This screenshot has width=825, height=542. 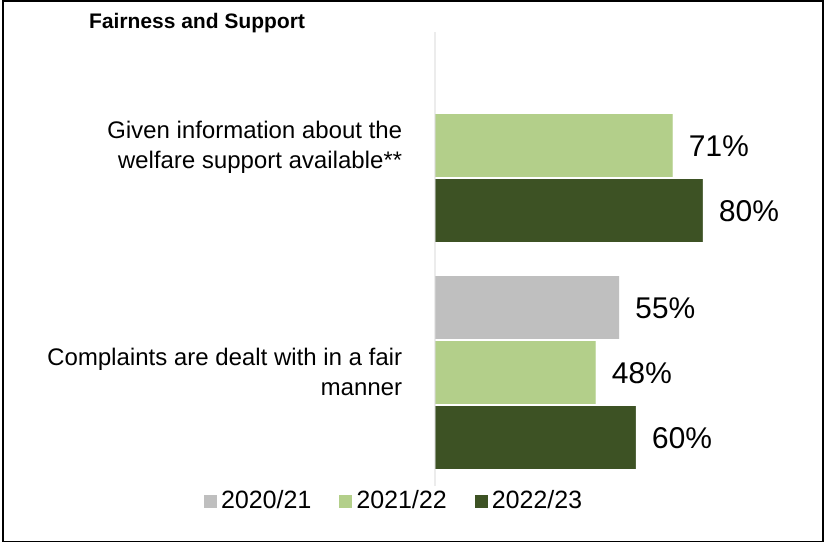 I want to click on data-label: 71%, so click(x=718, y=147).